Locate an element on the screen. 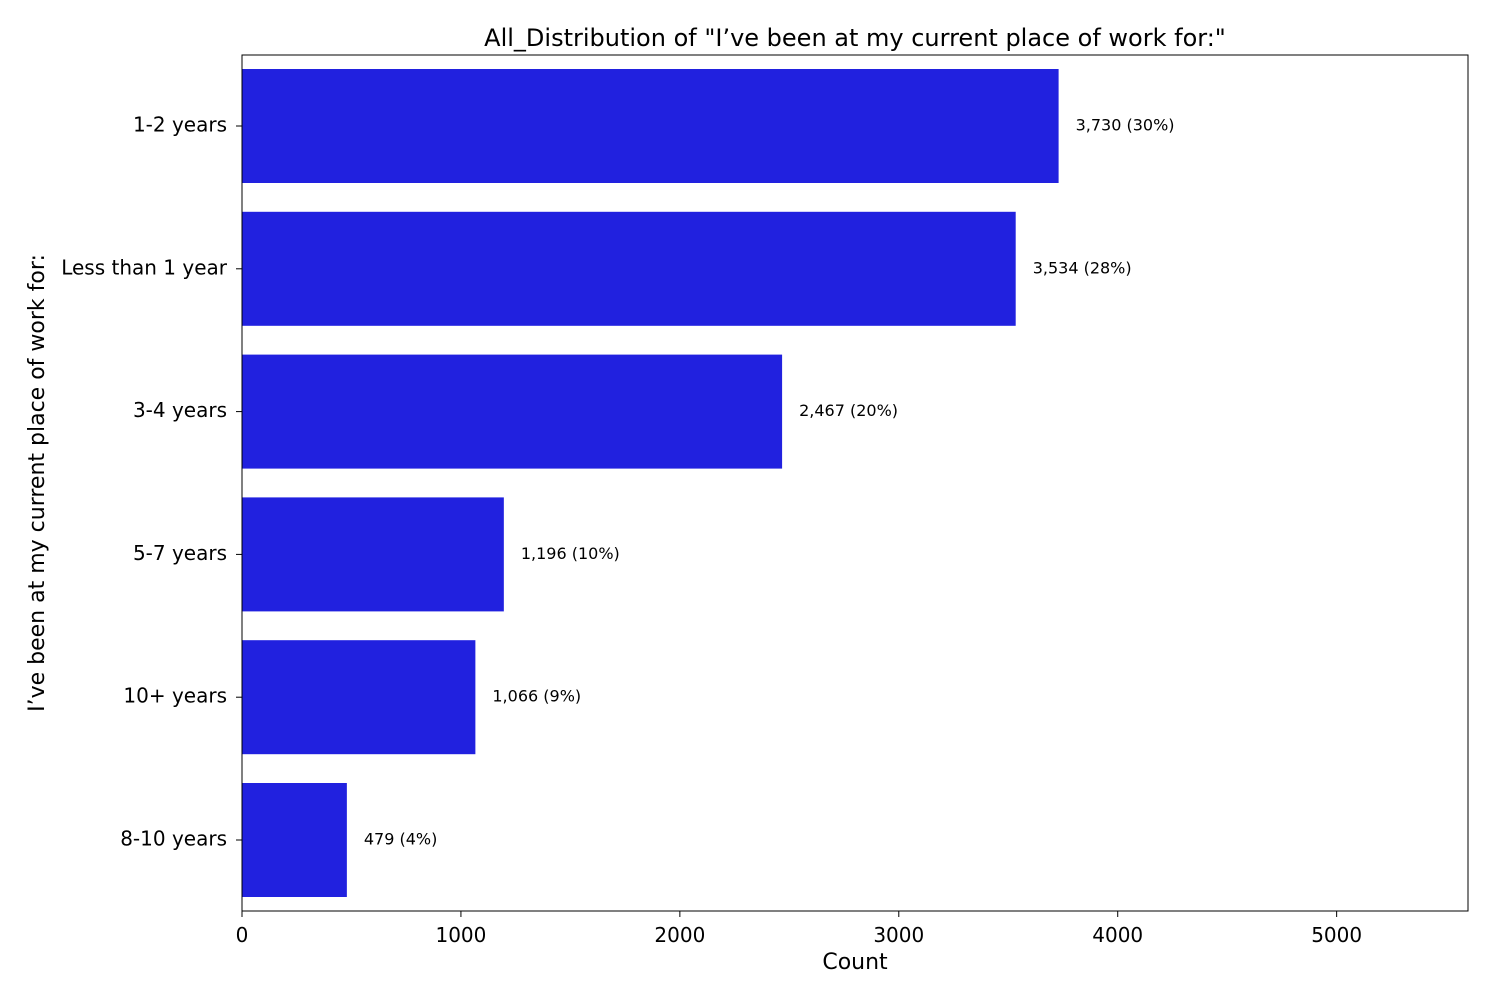 Image resolution: width=1500 pixels, height=1000 pixels. data-label: 1,066 (9%) is located at coordinates (536, 696).